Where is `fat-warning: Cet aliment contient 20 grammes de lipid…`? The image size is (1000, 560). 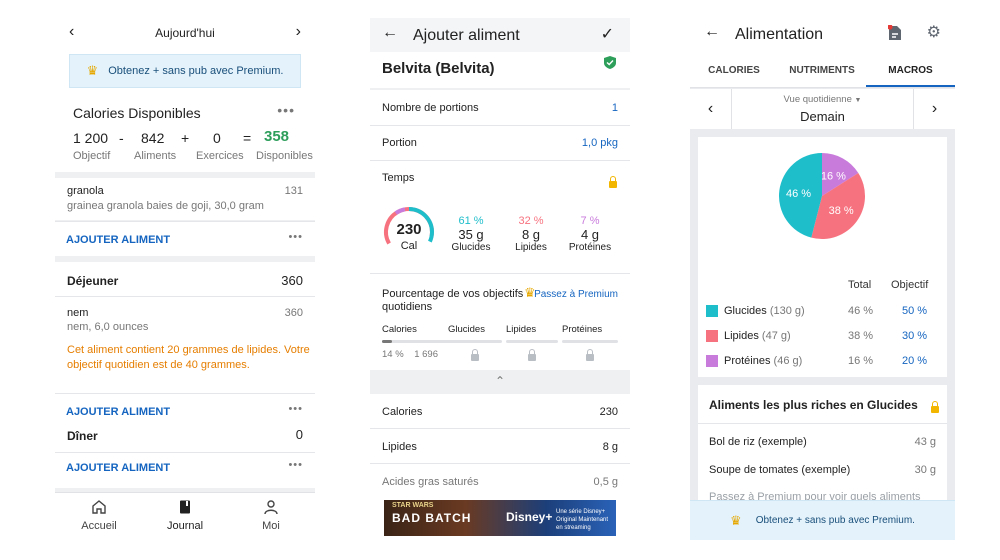
fat-warning: Cet aliment contient 20 grammes de lipid… is located at coordinates (188, 357).